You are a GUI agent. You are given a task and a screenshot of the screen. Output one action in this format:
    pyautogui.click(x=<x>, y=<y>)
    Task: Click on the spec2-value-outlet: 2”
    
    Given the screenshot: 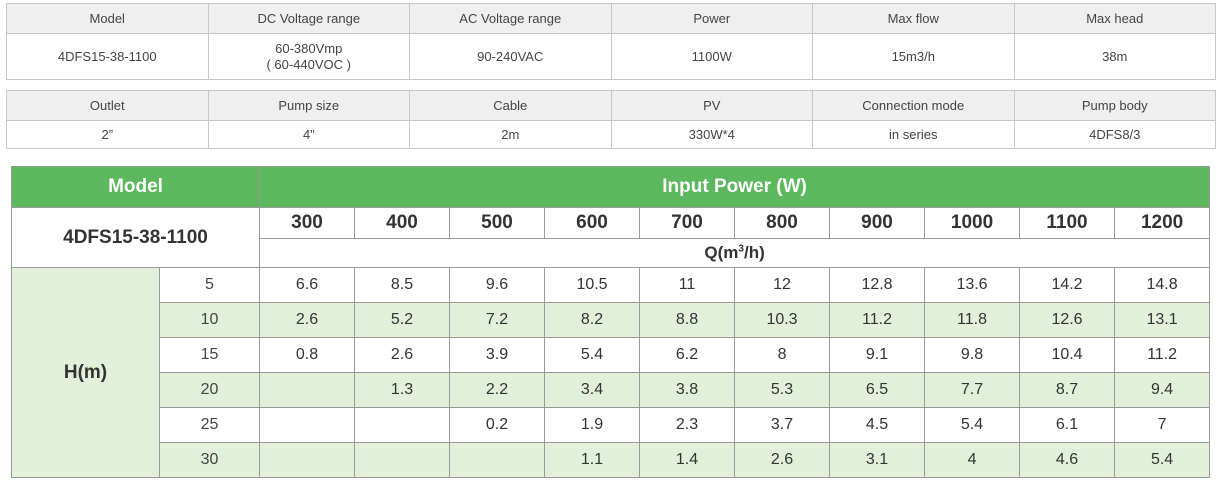 What is the action you would take?
    pyautogui.click(x=107, y=134)
    